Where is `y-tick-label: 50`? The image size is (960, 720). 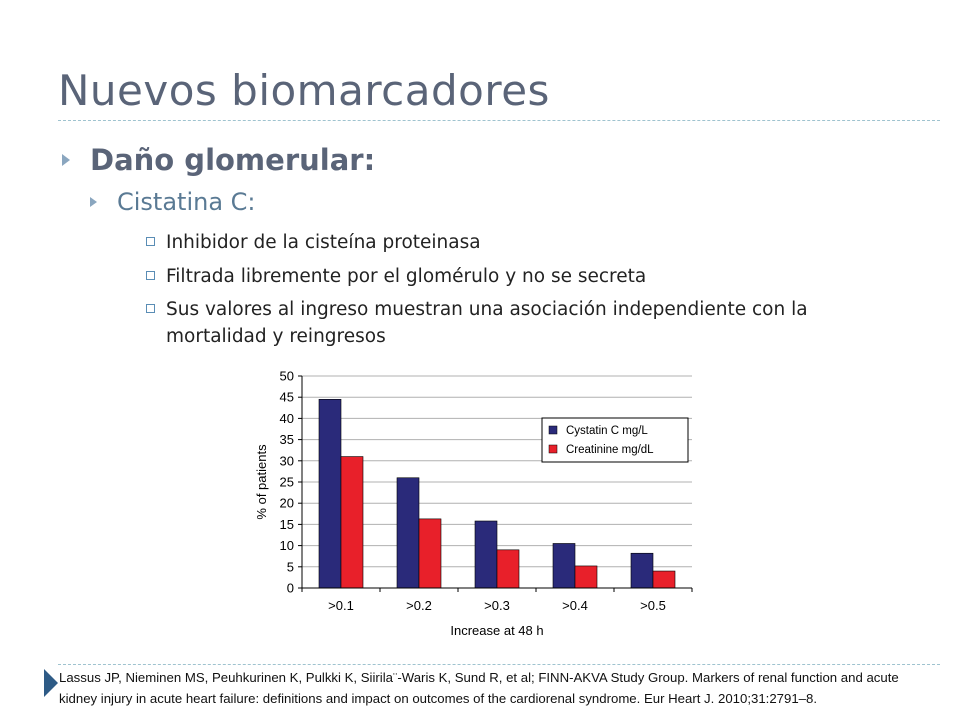
y-tick-label: 50 is located at coordinates (287, 376).